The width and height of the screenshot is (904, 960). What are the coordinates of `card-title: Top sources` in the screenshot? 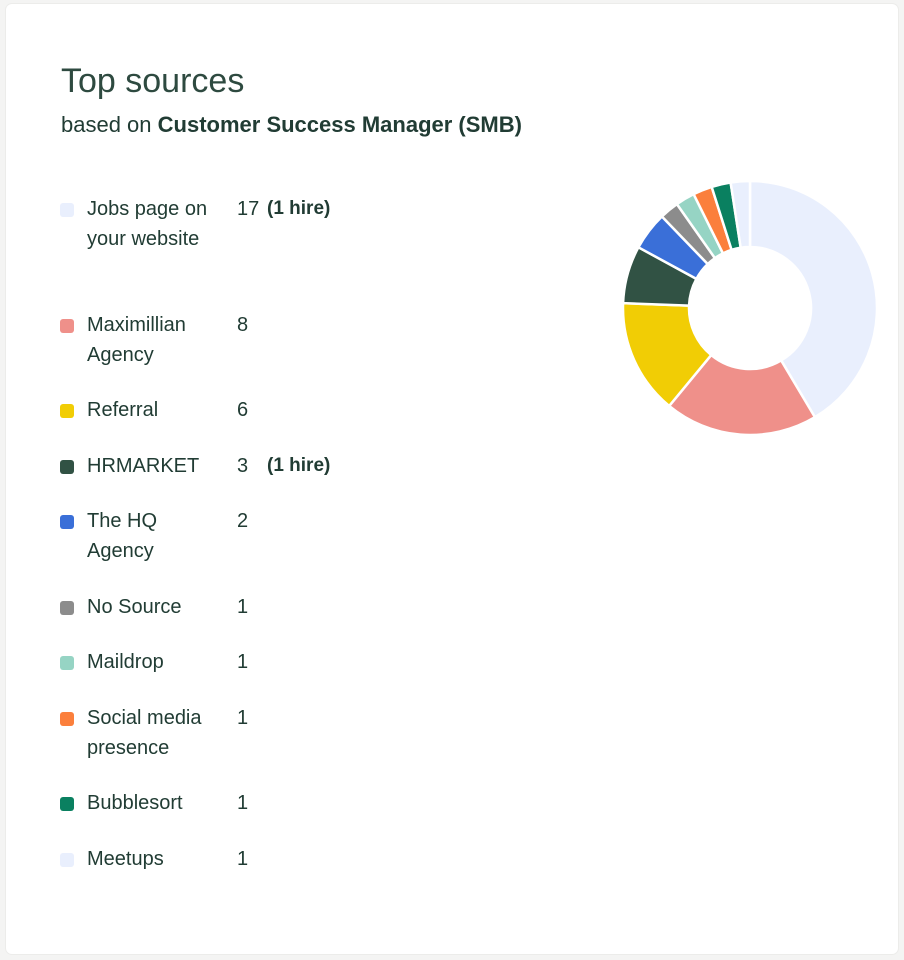 It's located at (153, 81).